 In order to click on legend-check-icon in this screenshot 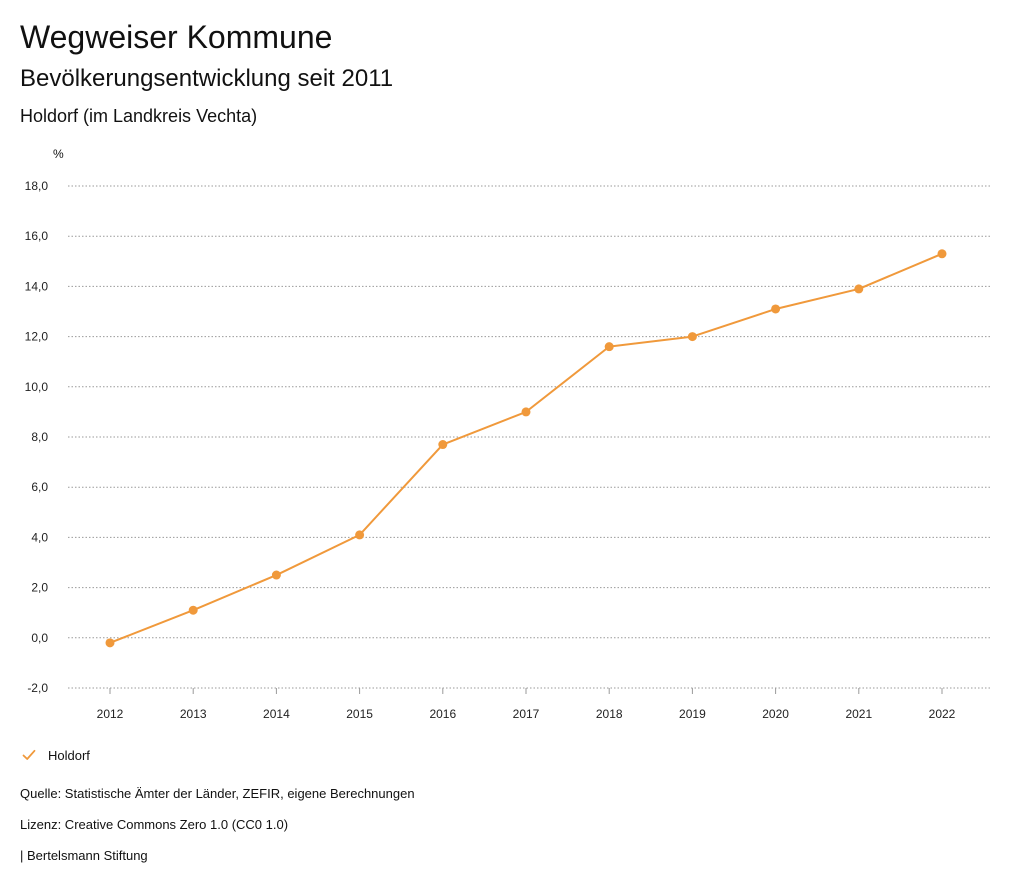, I will do `click(29, 755)`.